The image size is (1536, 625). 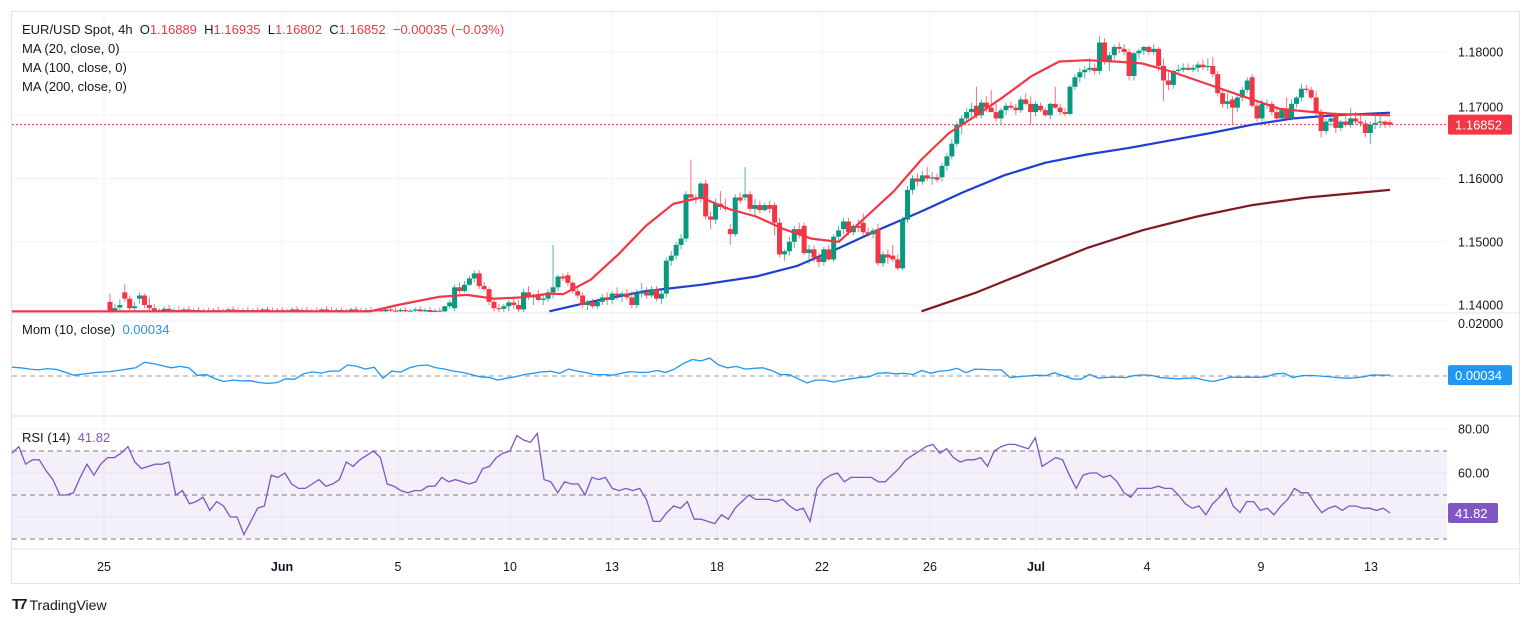 I want to click on mom-legend: Mom (10, close) 0.00034, so click(x=95, y=329).